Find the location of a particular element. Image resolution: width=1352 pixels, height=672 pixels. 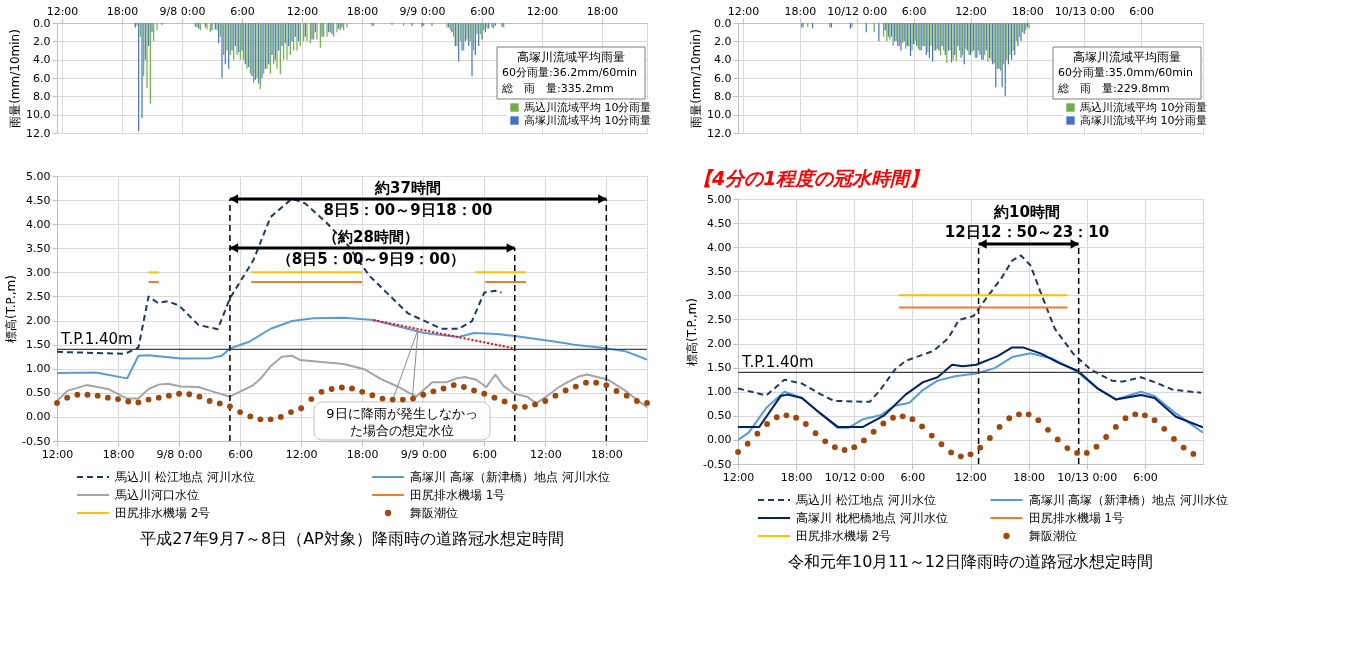

ref-line-label: T.P.1.40m is located at coordinates (777, 362).